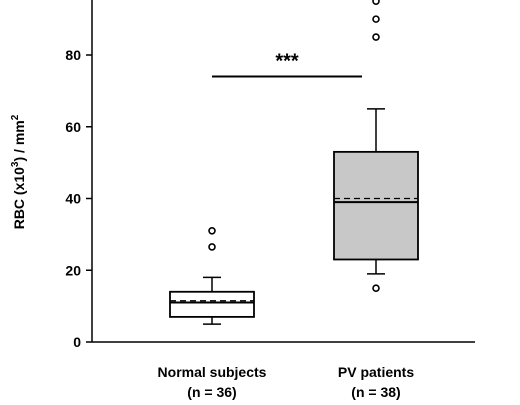  I want to click on y-tick-label-20: 20, so click(73, 270).